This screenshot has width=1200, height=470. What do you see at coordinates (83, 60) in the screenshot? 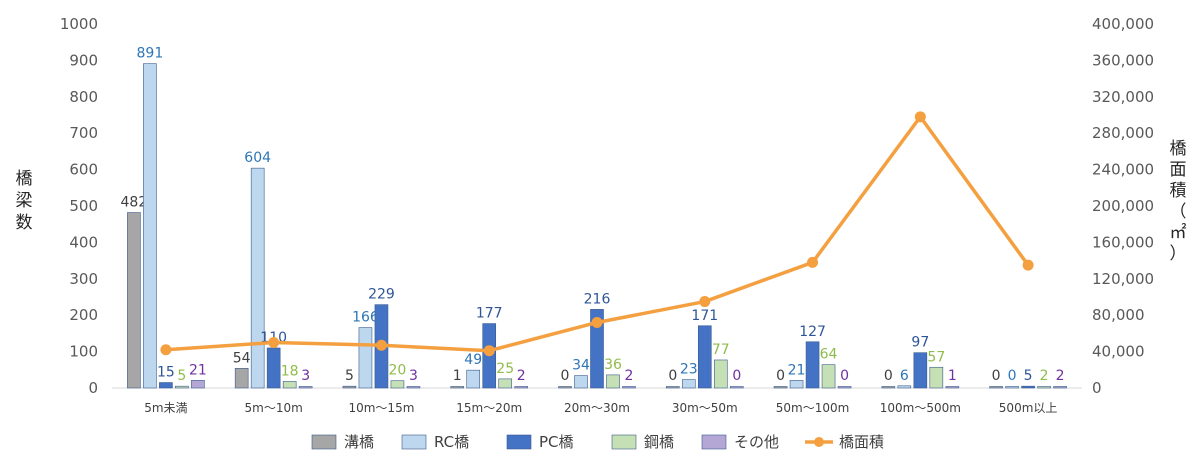
I see `y-left-tick-label: 900` at bounding box center [83, 60].